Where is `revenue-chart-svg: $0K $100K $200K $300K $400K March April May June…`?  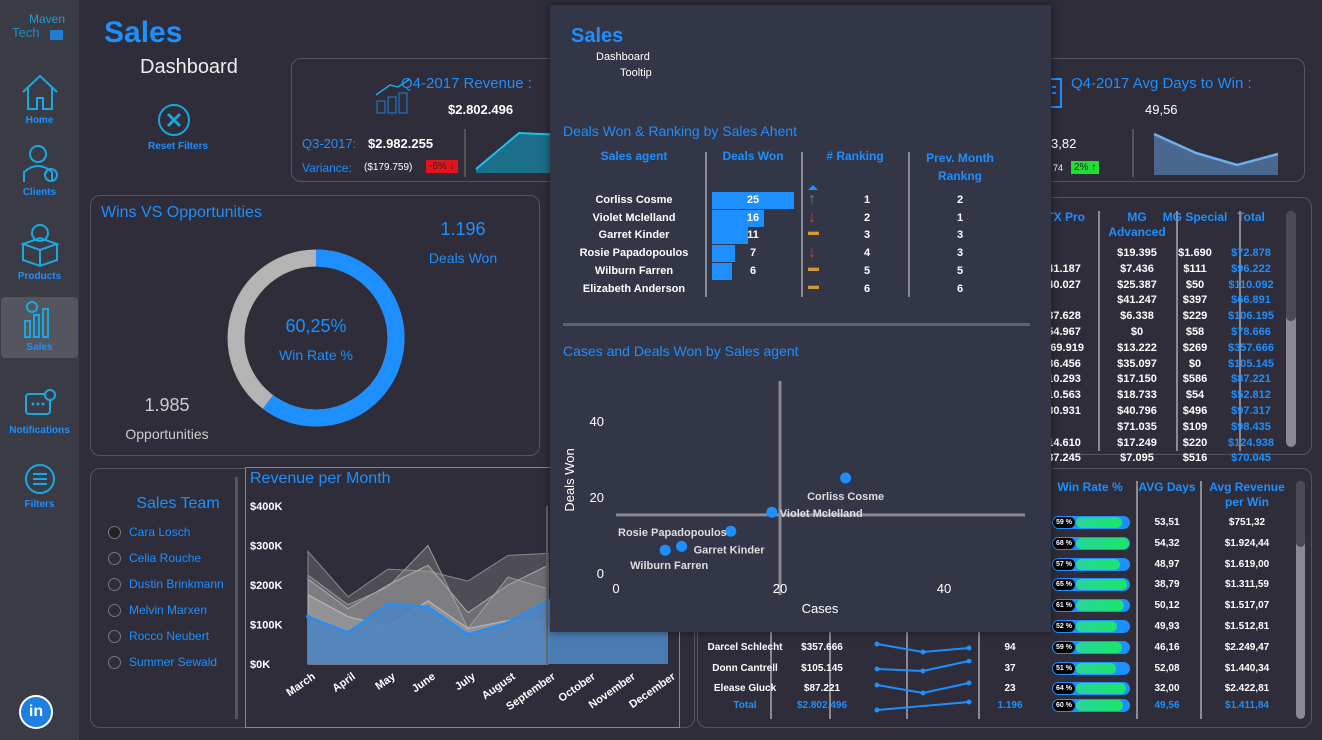
revenue-chart-svg: $0K $100K $200K $300K $400K March April May June… is located at coordinates (464, 607).